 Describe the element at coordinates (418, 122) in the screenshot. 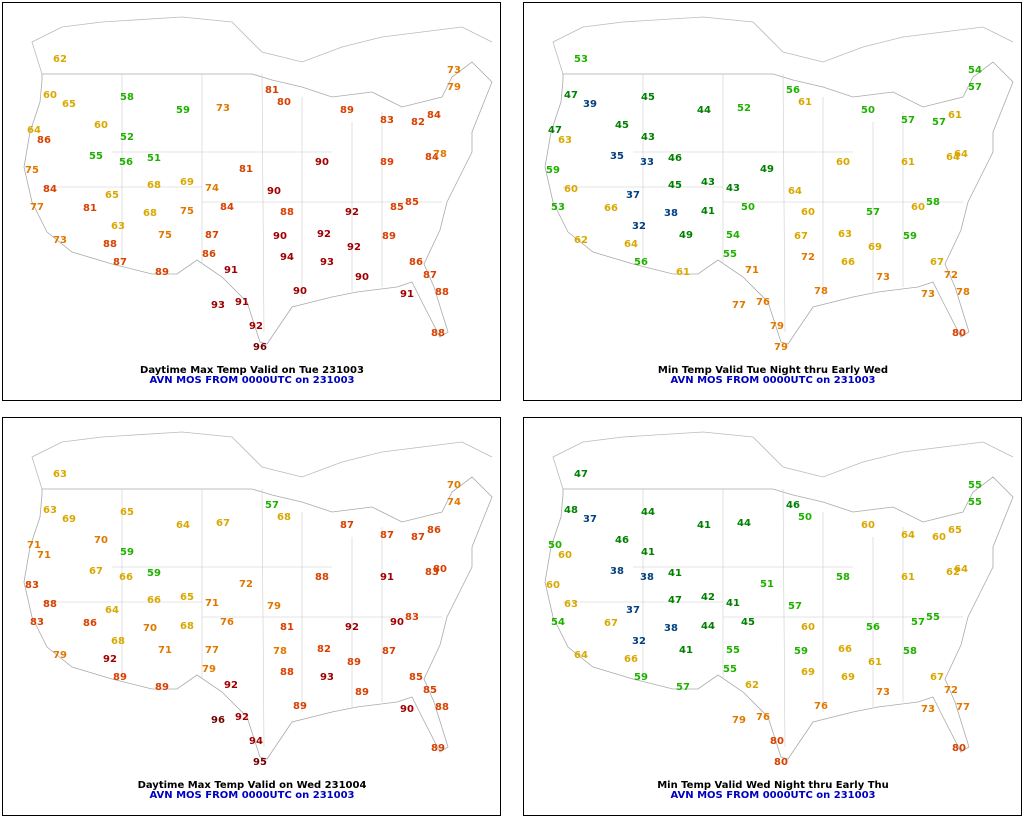

I see `temp-value: 82` at that location.